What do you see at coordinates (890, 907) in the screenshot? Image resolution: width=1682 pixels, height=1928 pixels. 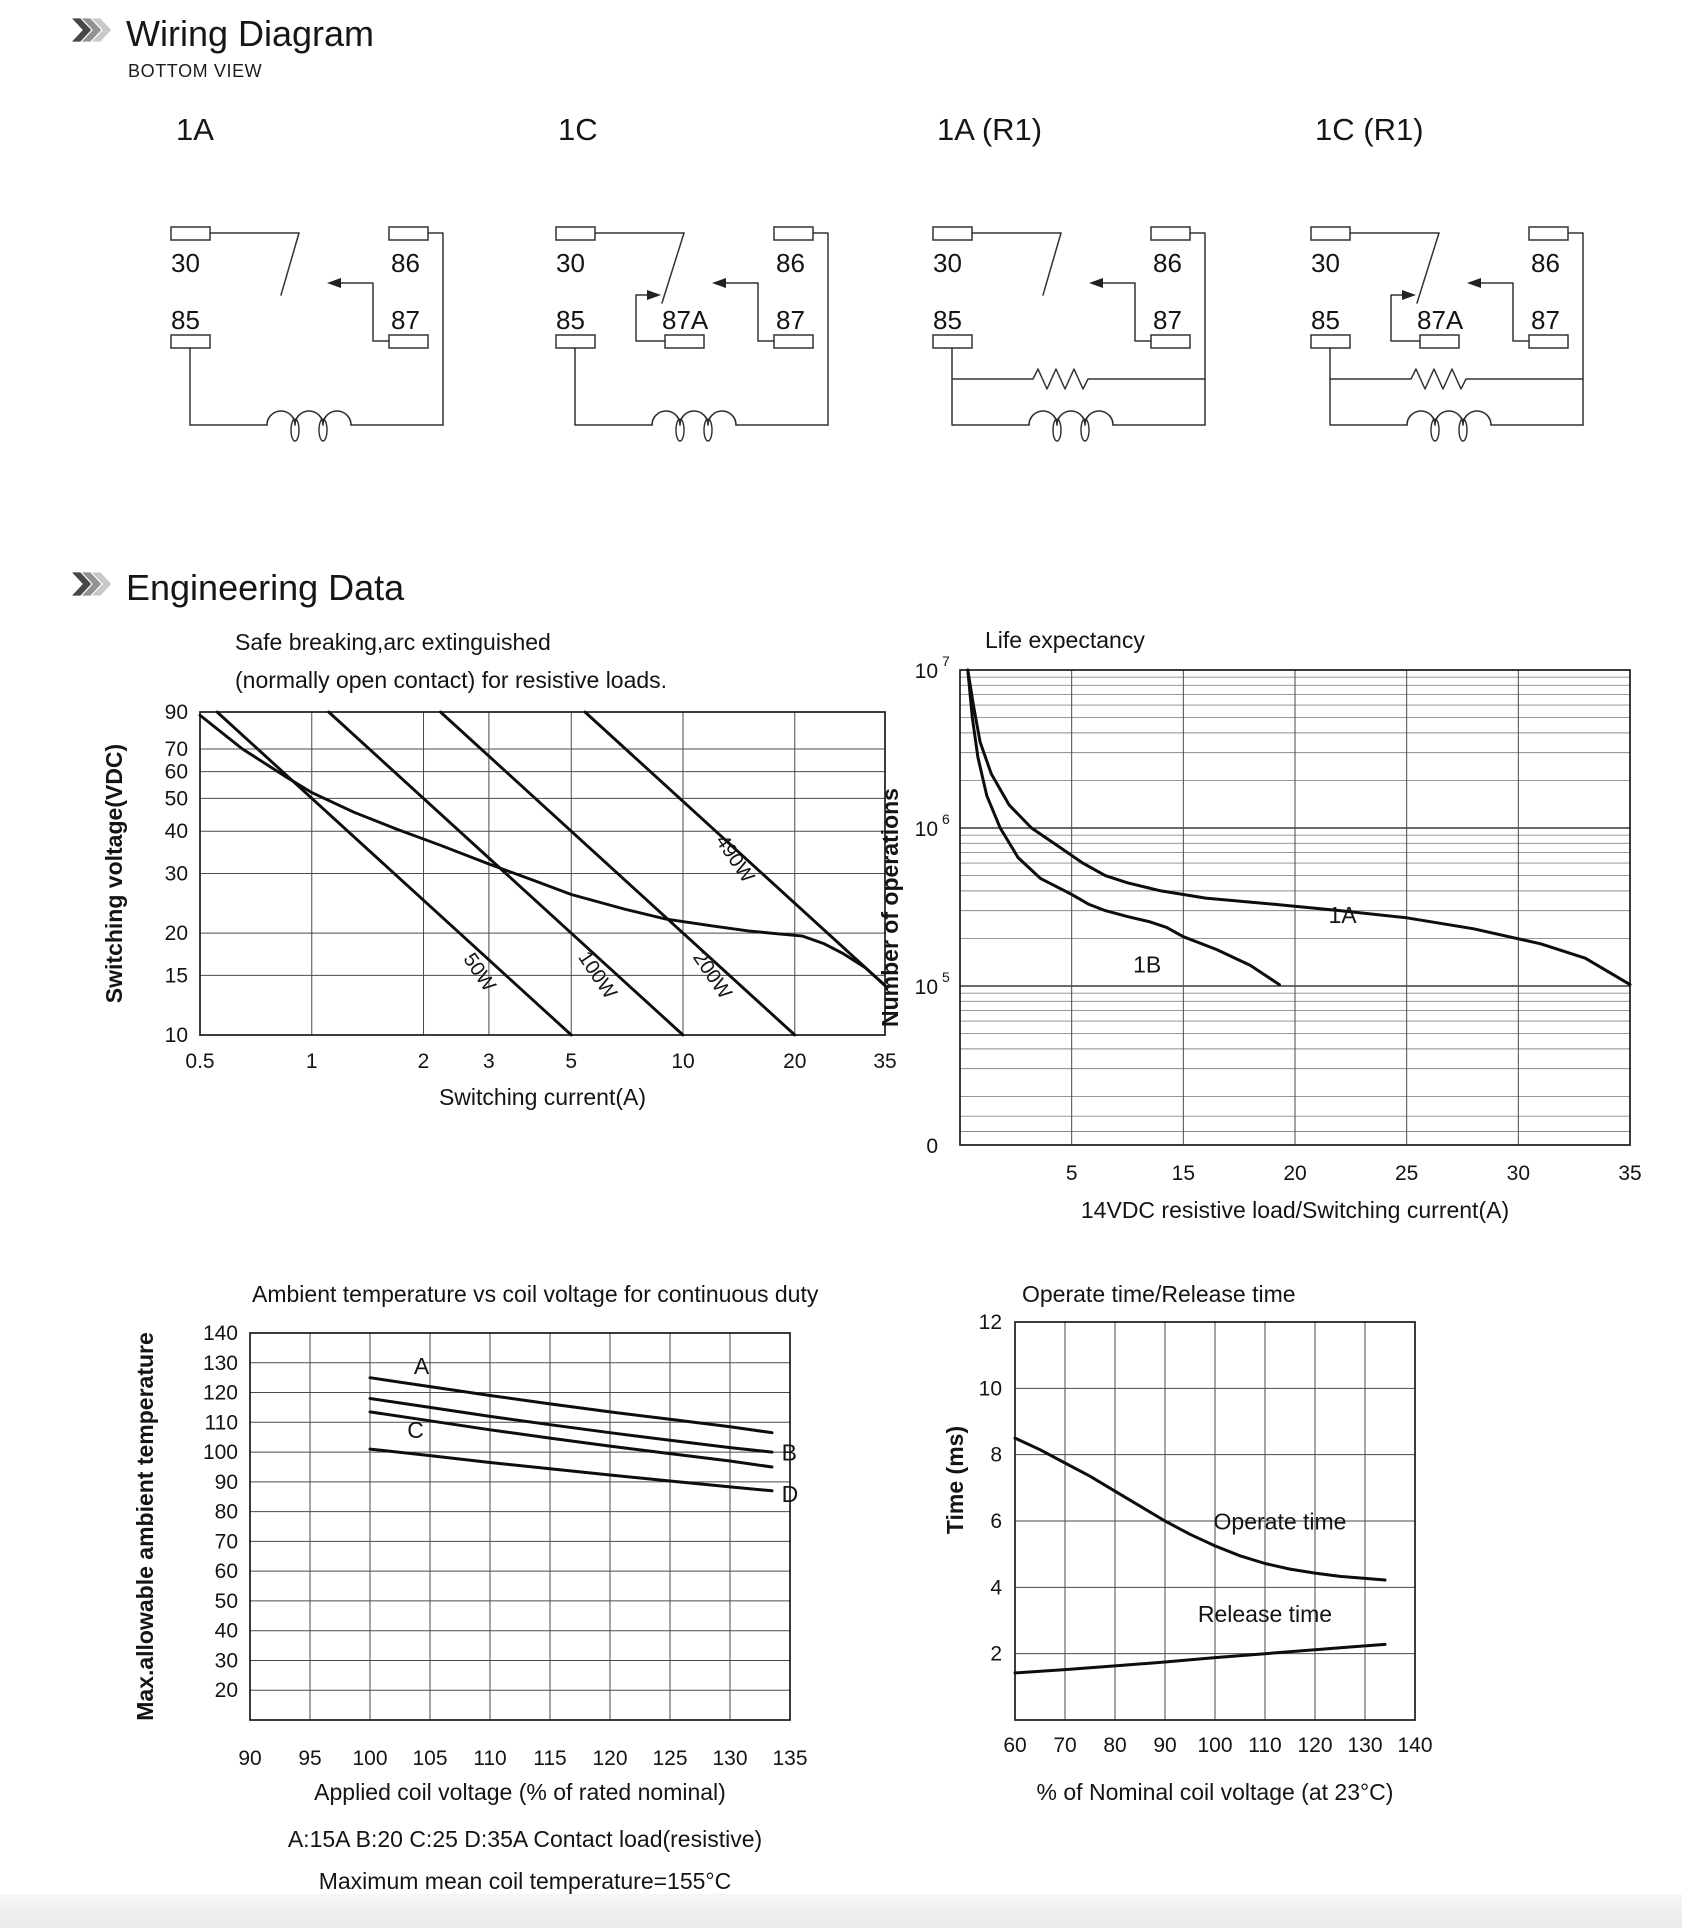 I see `y-axis-title: Number of operations` at bounding box center [890, 907].